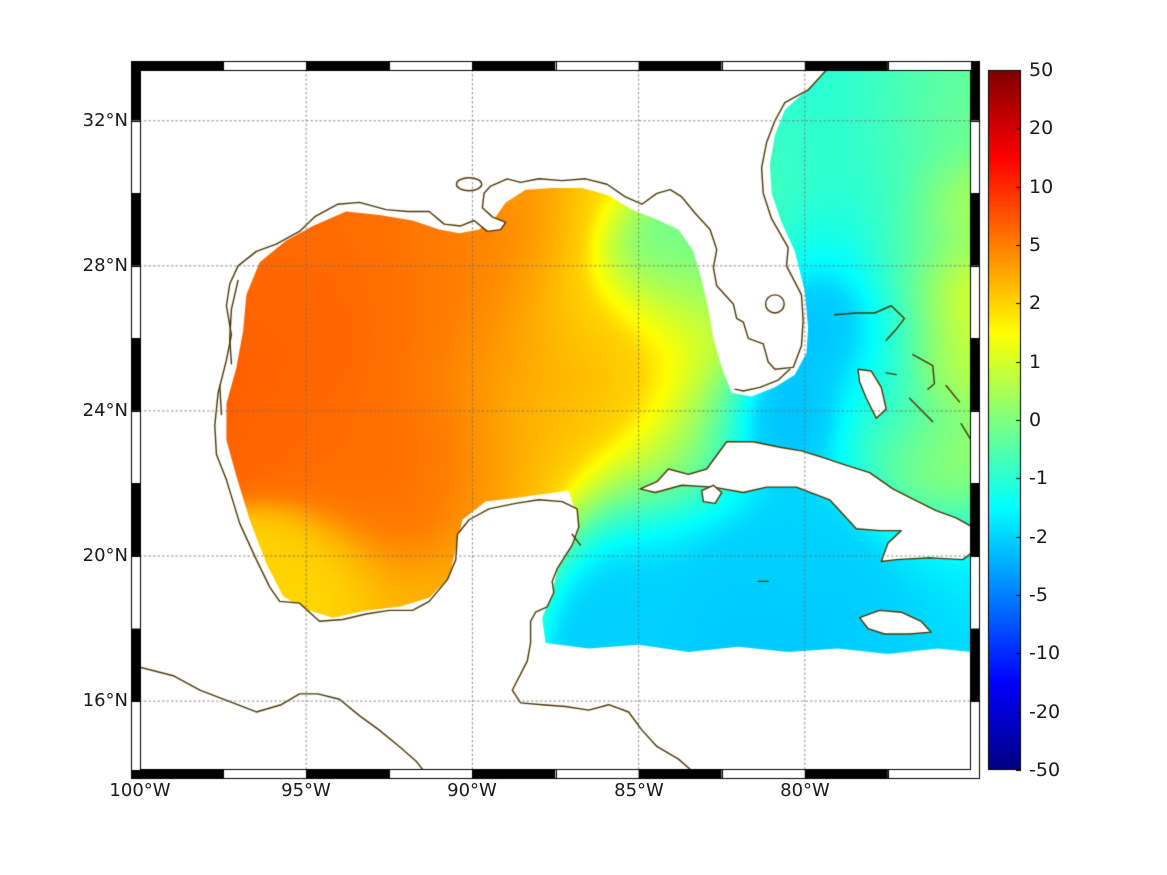 Image resolution: width=1167 pixels, height=875 pixels. Describe the element at coordinates (105, 555) in the screenshot. I see `y-tick-label: 20°N` at that location.